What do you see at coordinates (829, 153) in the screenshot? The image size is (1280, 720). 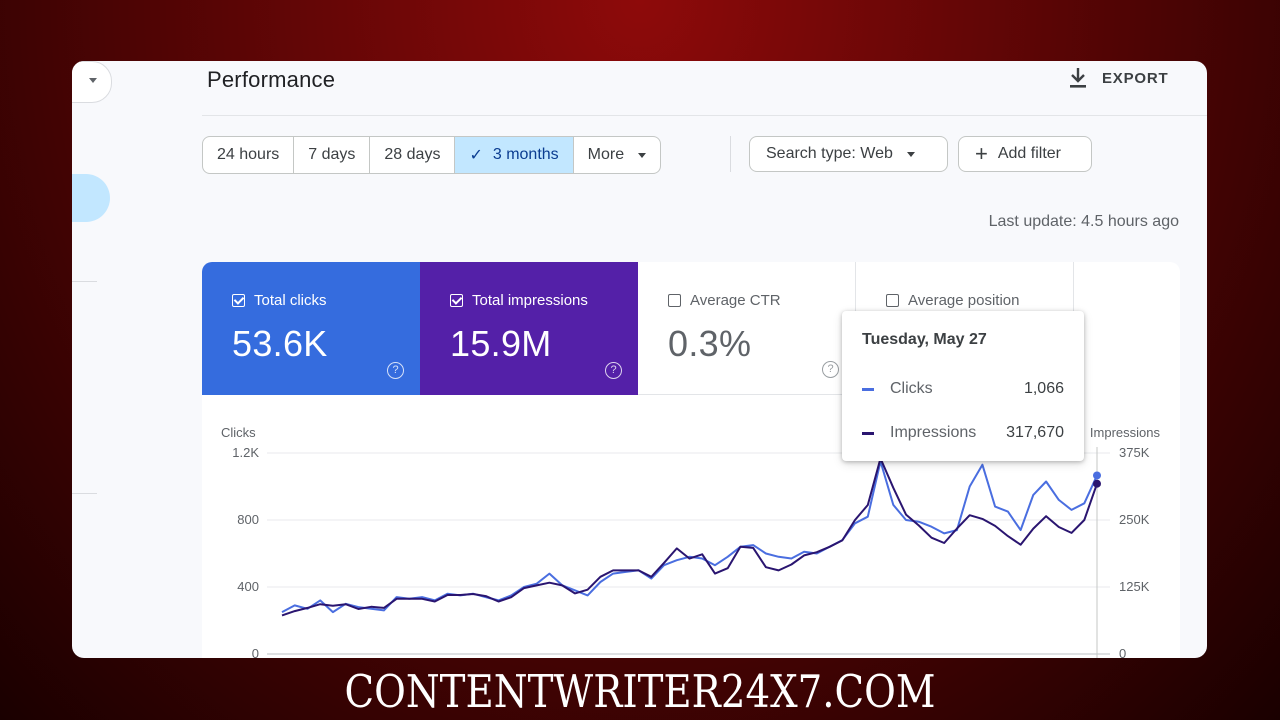 I see `search-type-label: Search type: Web` at bounding box center [829, 153].